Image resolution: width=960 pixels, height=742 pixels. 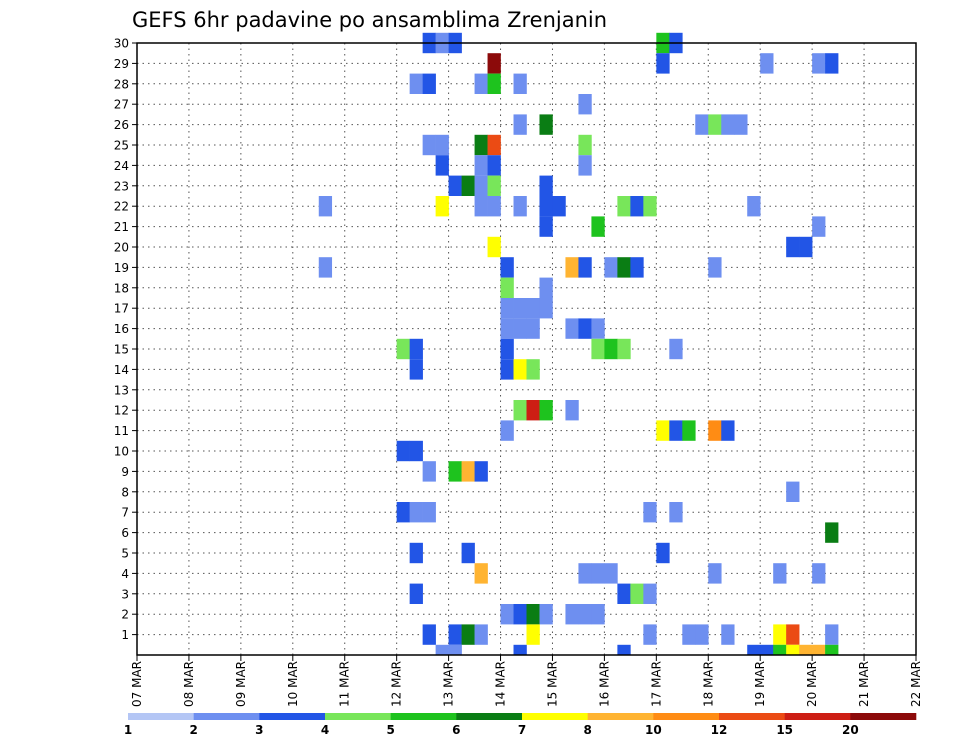 What do you see at coordinates (760, 684) in the screenshot?
I see `x-tick-label: 19 MAR` at bounding box center [760, 684].